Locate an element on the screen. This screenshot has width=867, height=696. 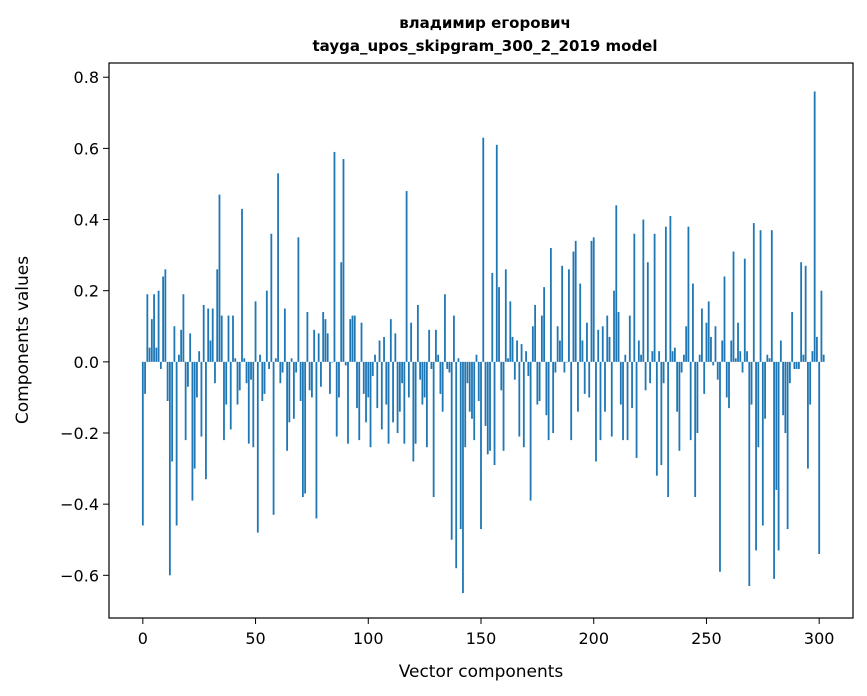
y-tick-label: −0.2 is located at coordinates (79, 433).